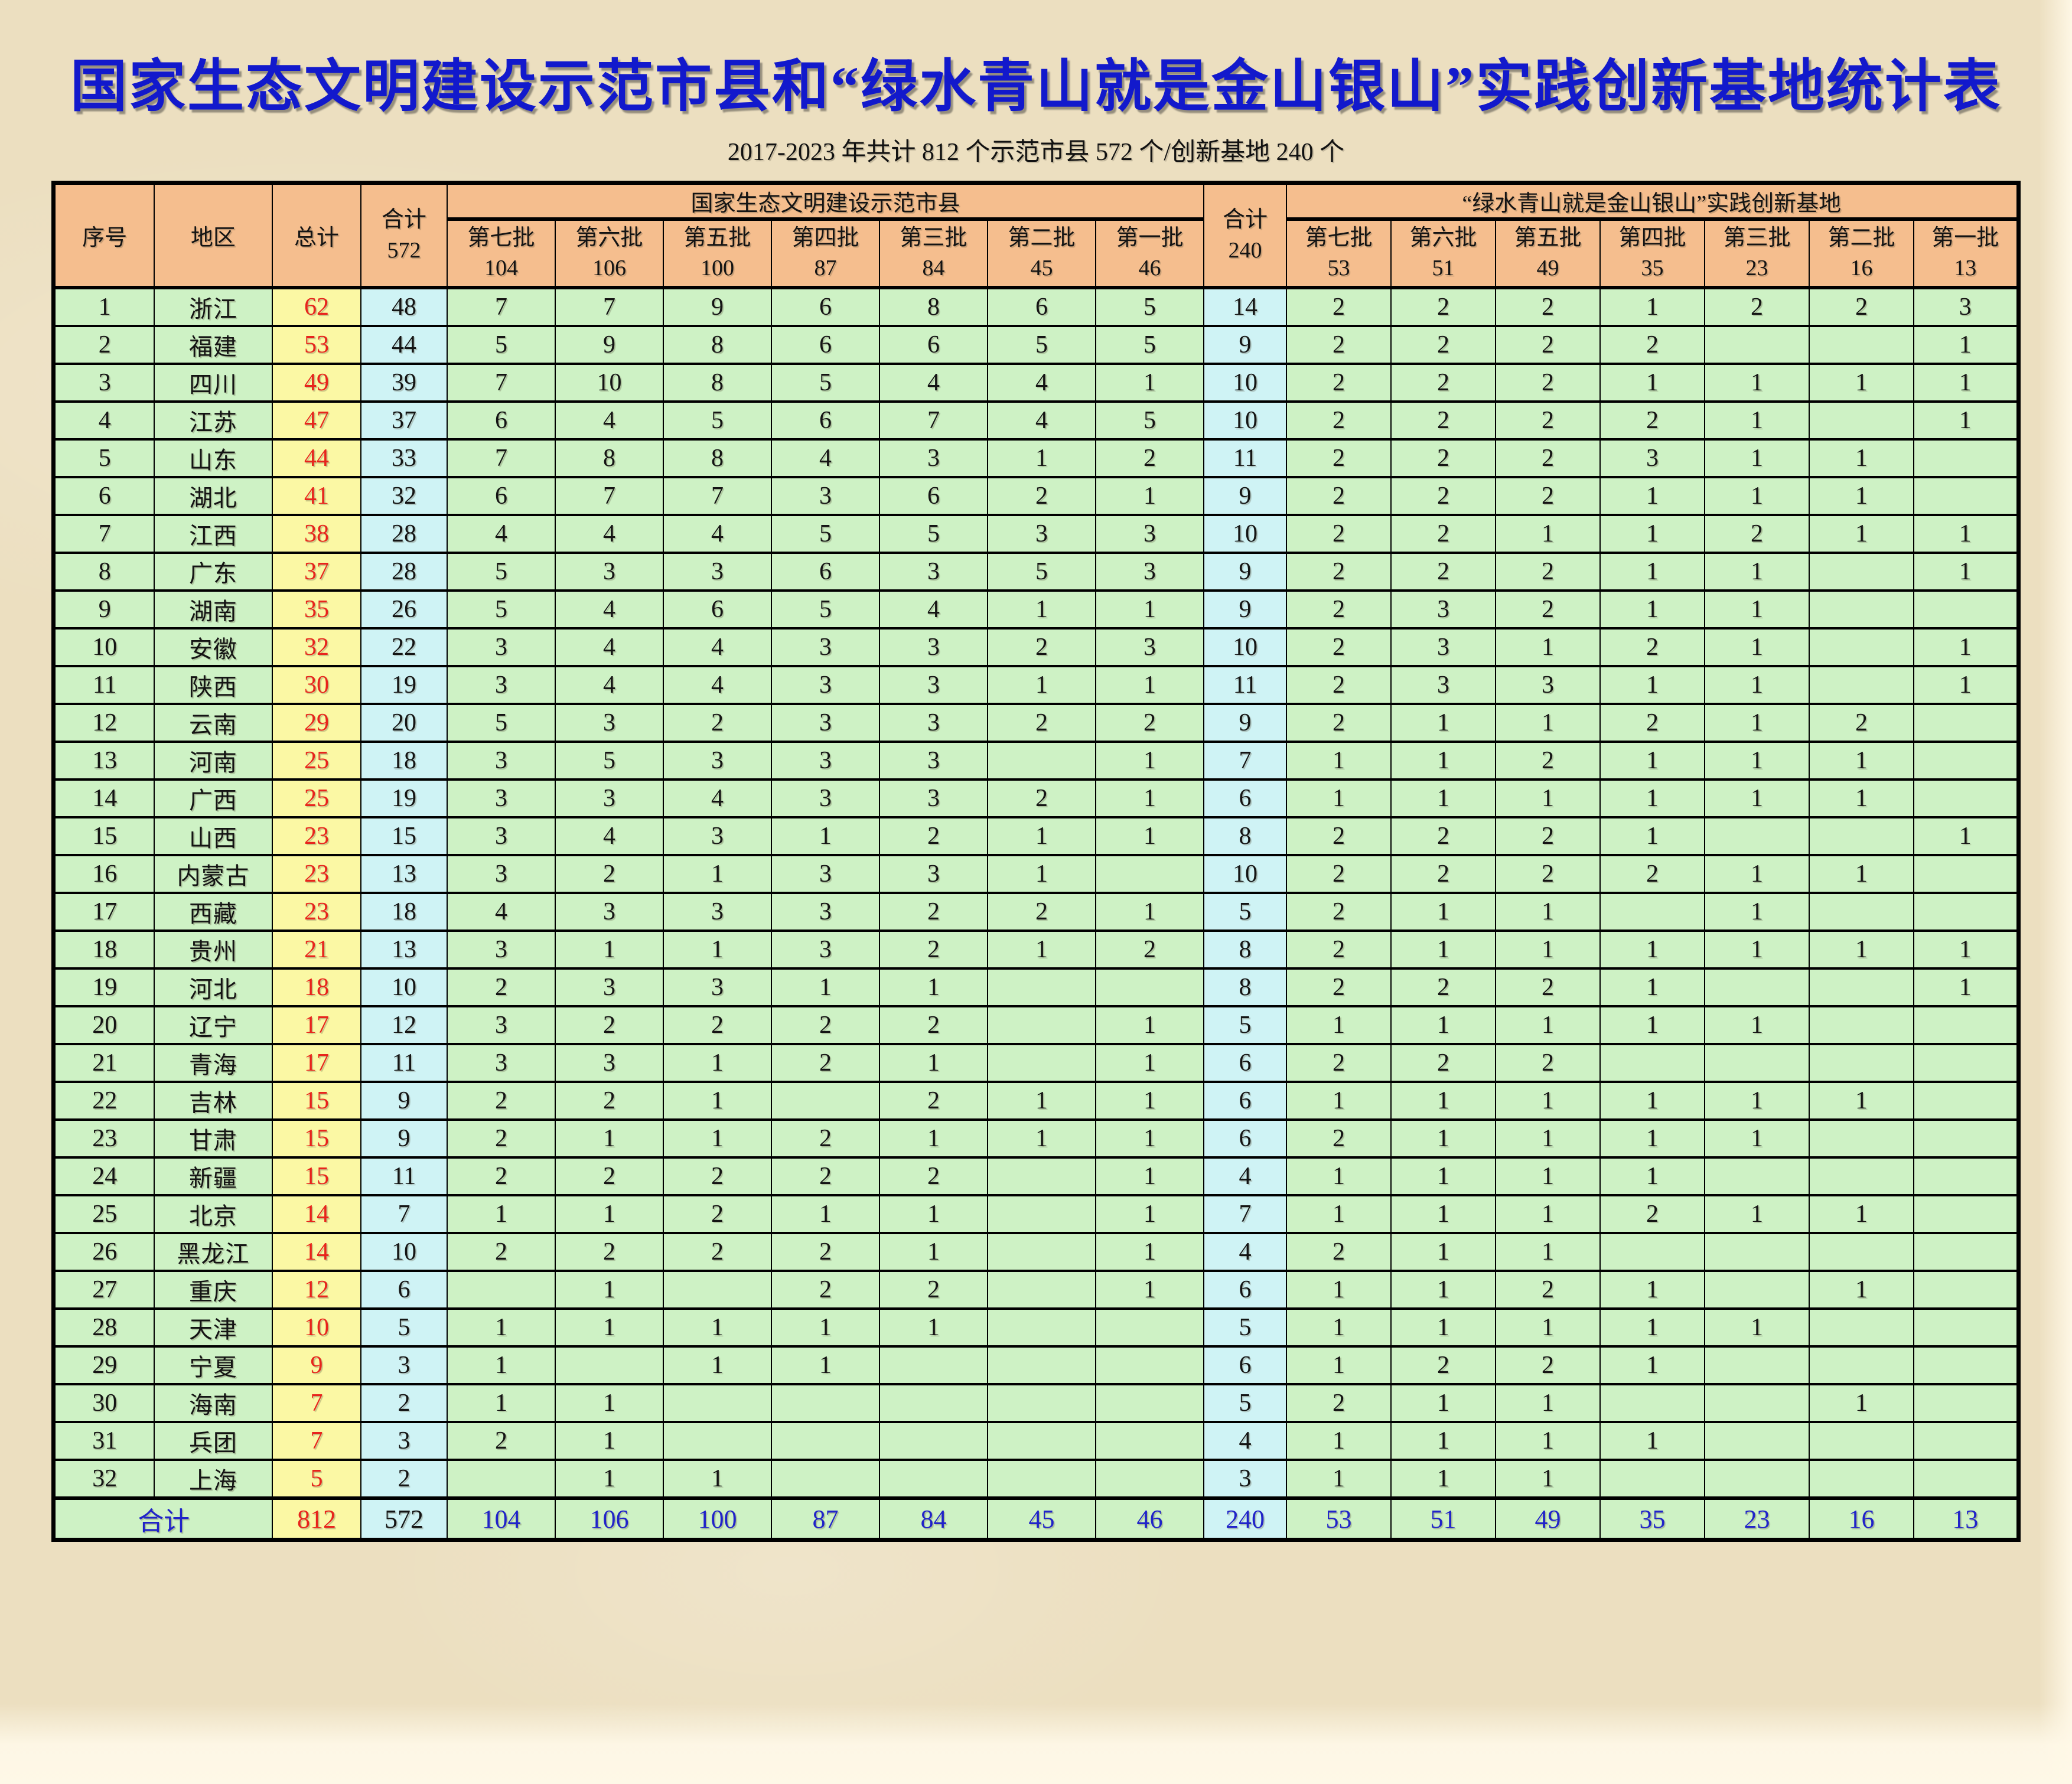 This screenshot has width=2072, height=1784. I want to click on batch-count: 46, so click(1149, 268).